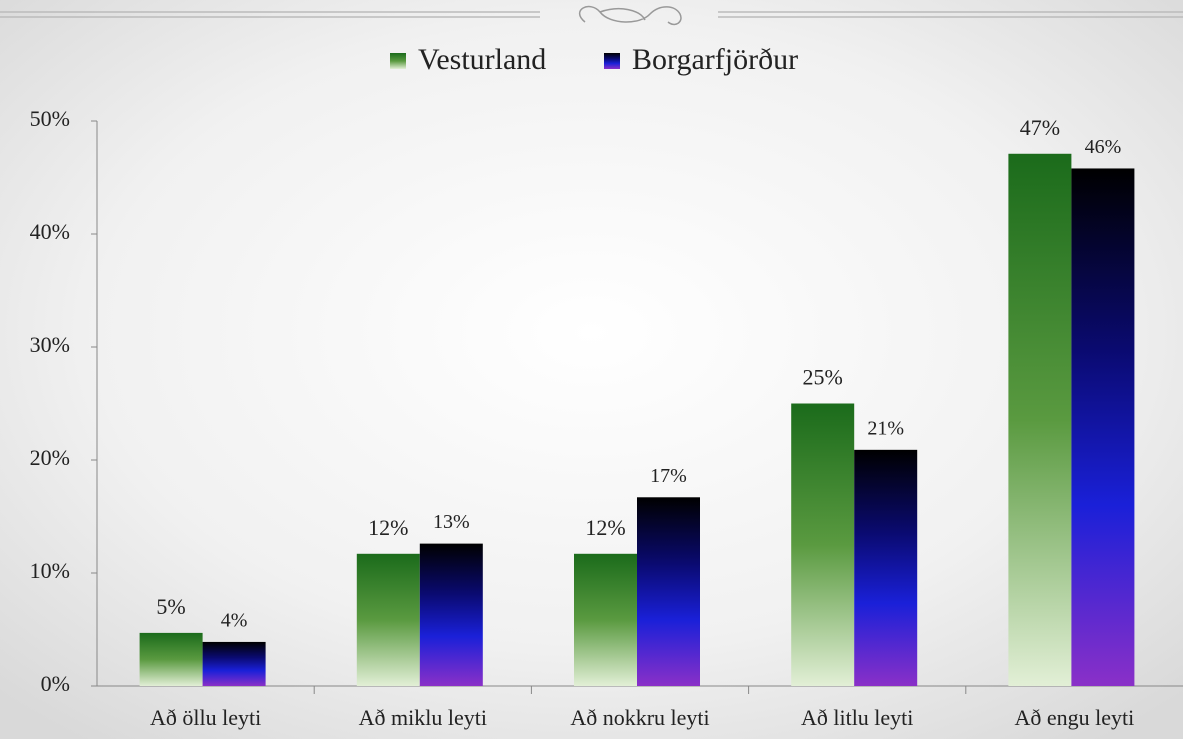 The width and height of the screenshot is (1183, 739). What do you see at coordinates (50, 570) in the screenshot?
I see `y-tick-label: 10%` at bounding box center [50, 570].